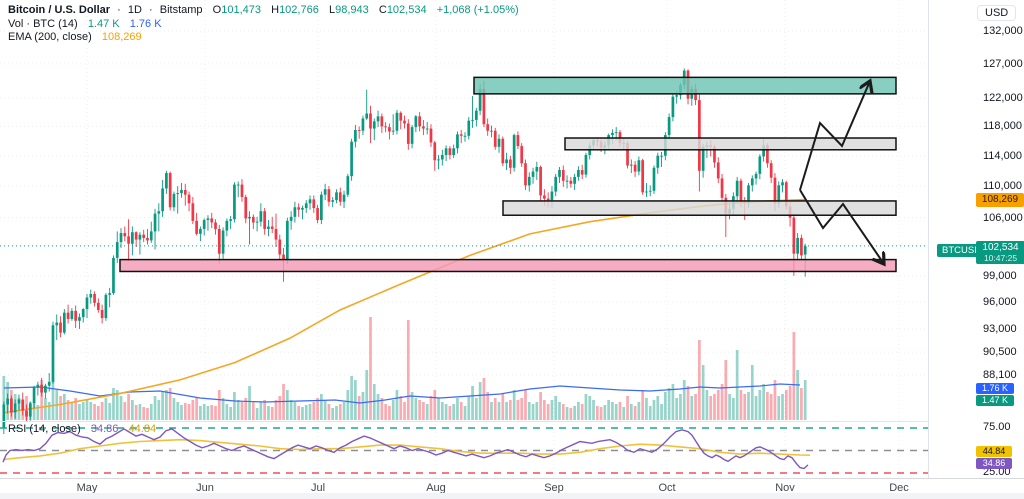  Describe the element at coordinates (1000, 275) in the screenshot. I see `price-tick-label: 99,000` at that location.